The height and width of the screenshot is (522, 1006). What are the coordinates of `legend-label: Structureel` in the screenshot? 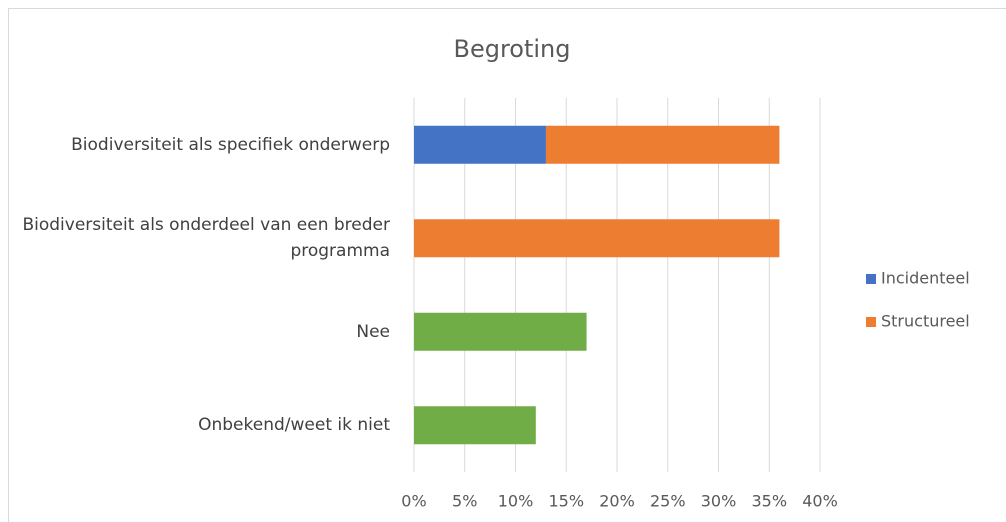 It's located at (925, 321).